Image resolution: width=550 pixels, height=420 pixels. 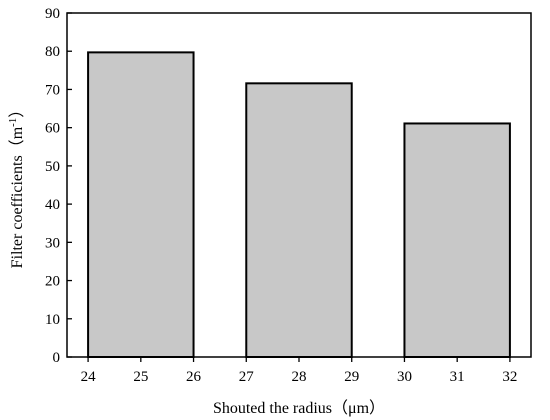 I want to click on y-axis-title-end: ）, so click(x=17, y=110).